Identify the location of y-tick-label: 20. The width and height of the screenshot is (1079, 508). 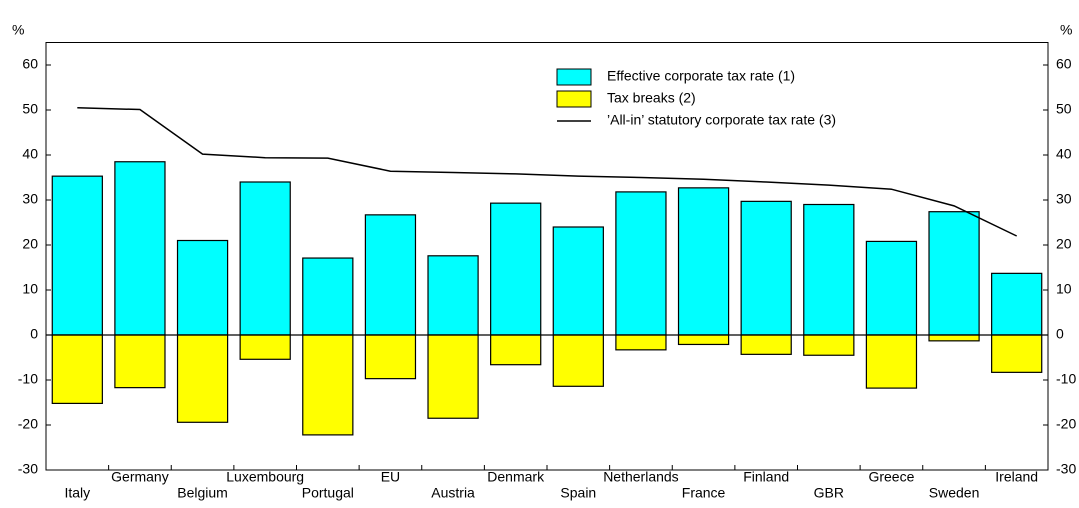
(30, 244).